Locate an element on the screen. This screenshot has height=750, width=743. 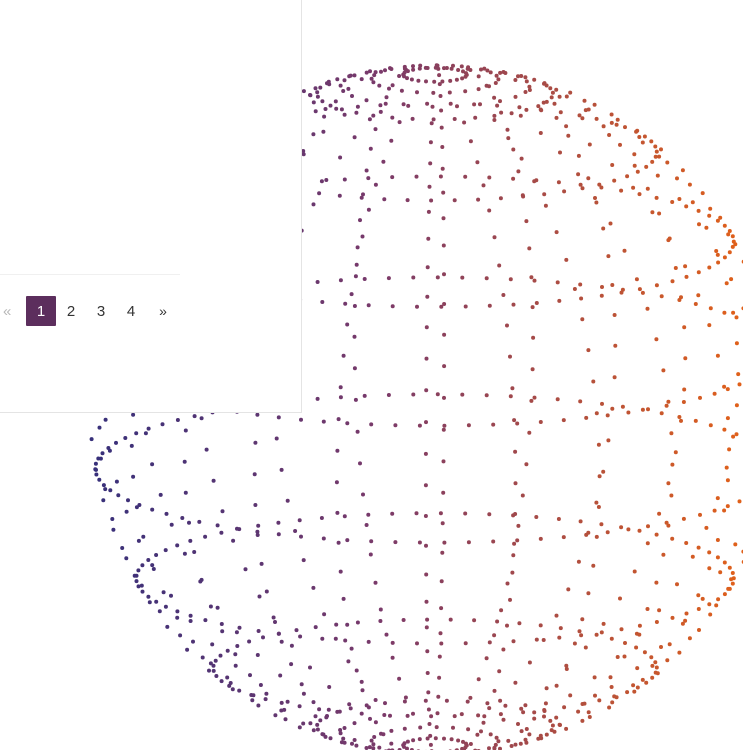
pagination-page-1: 1 is located at coordinates (41, 311).